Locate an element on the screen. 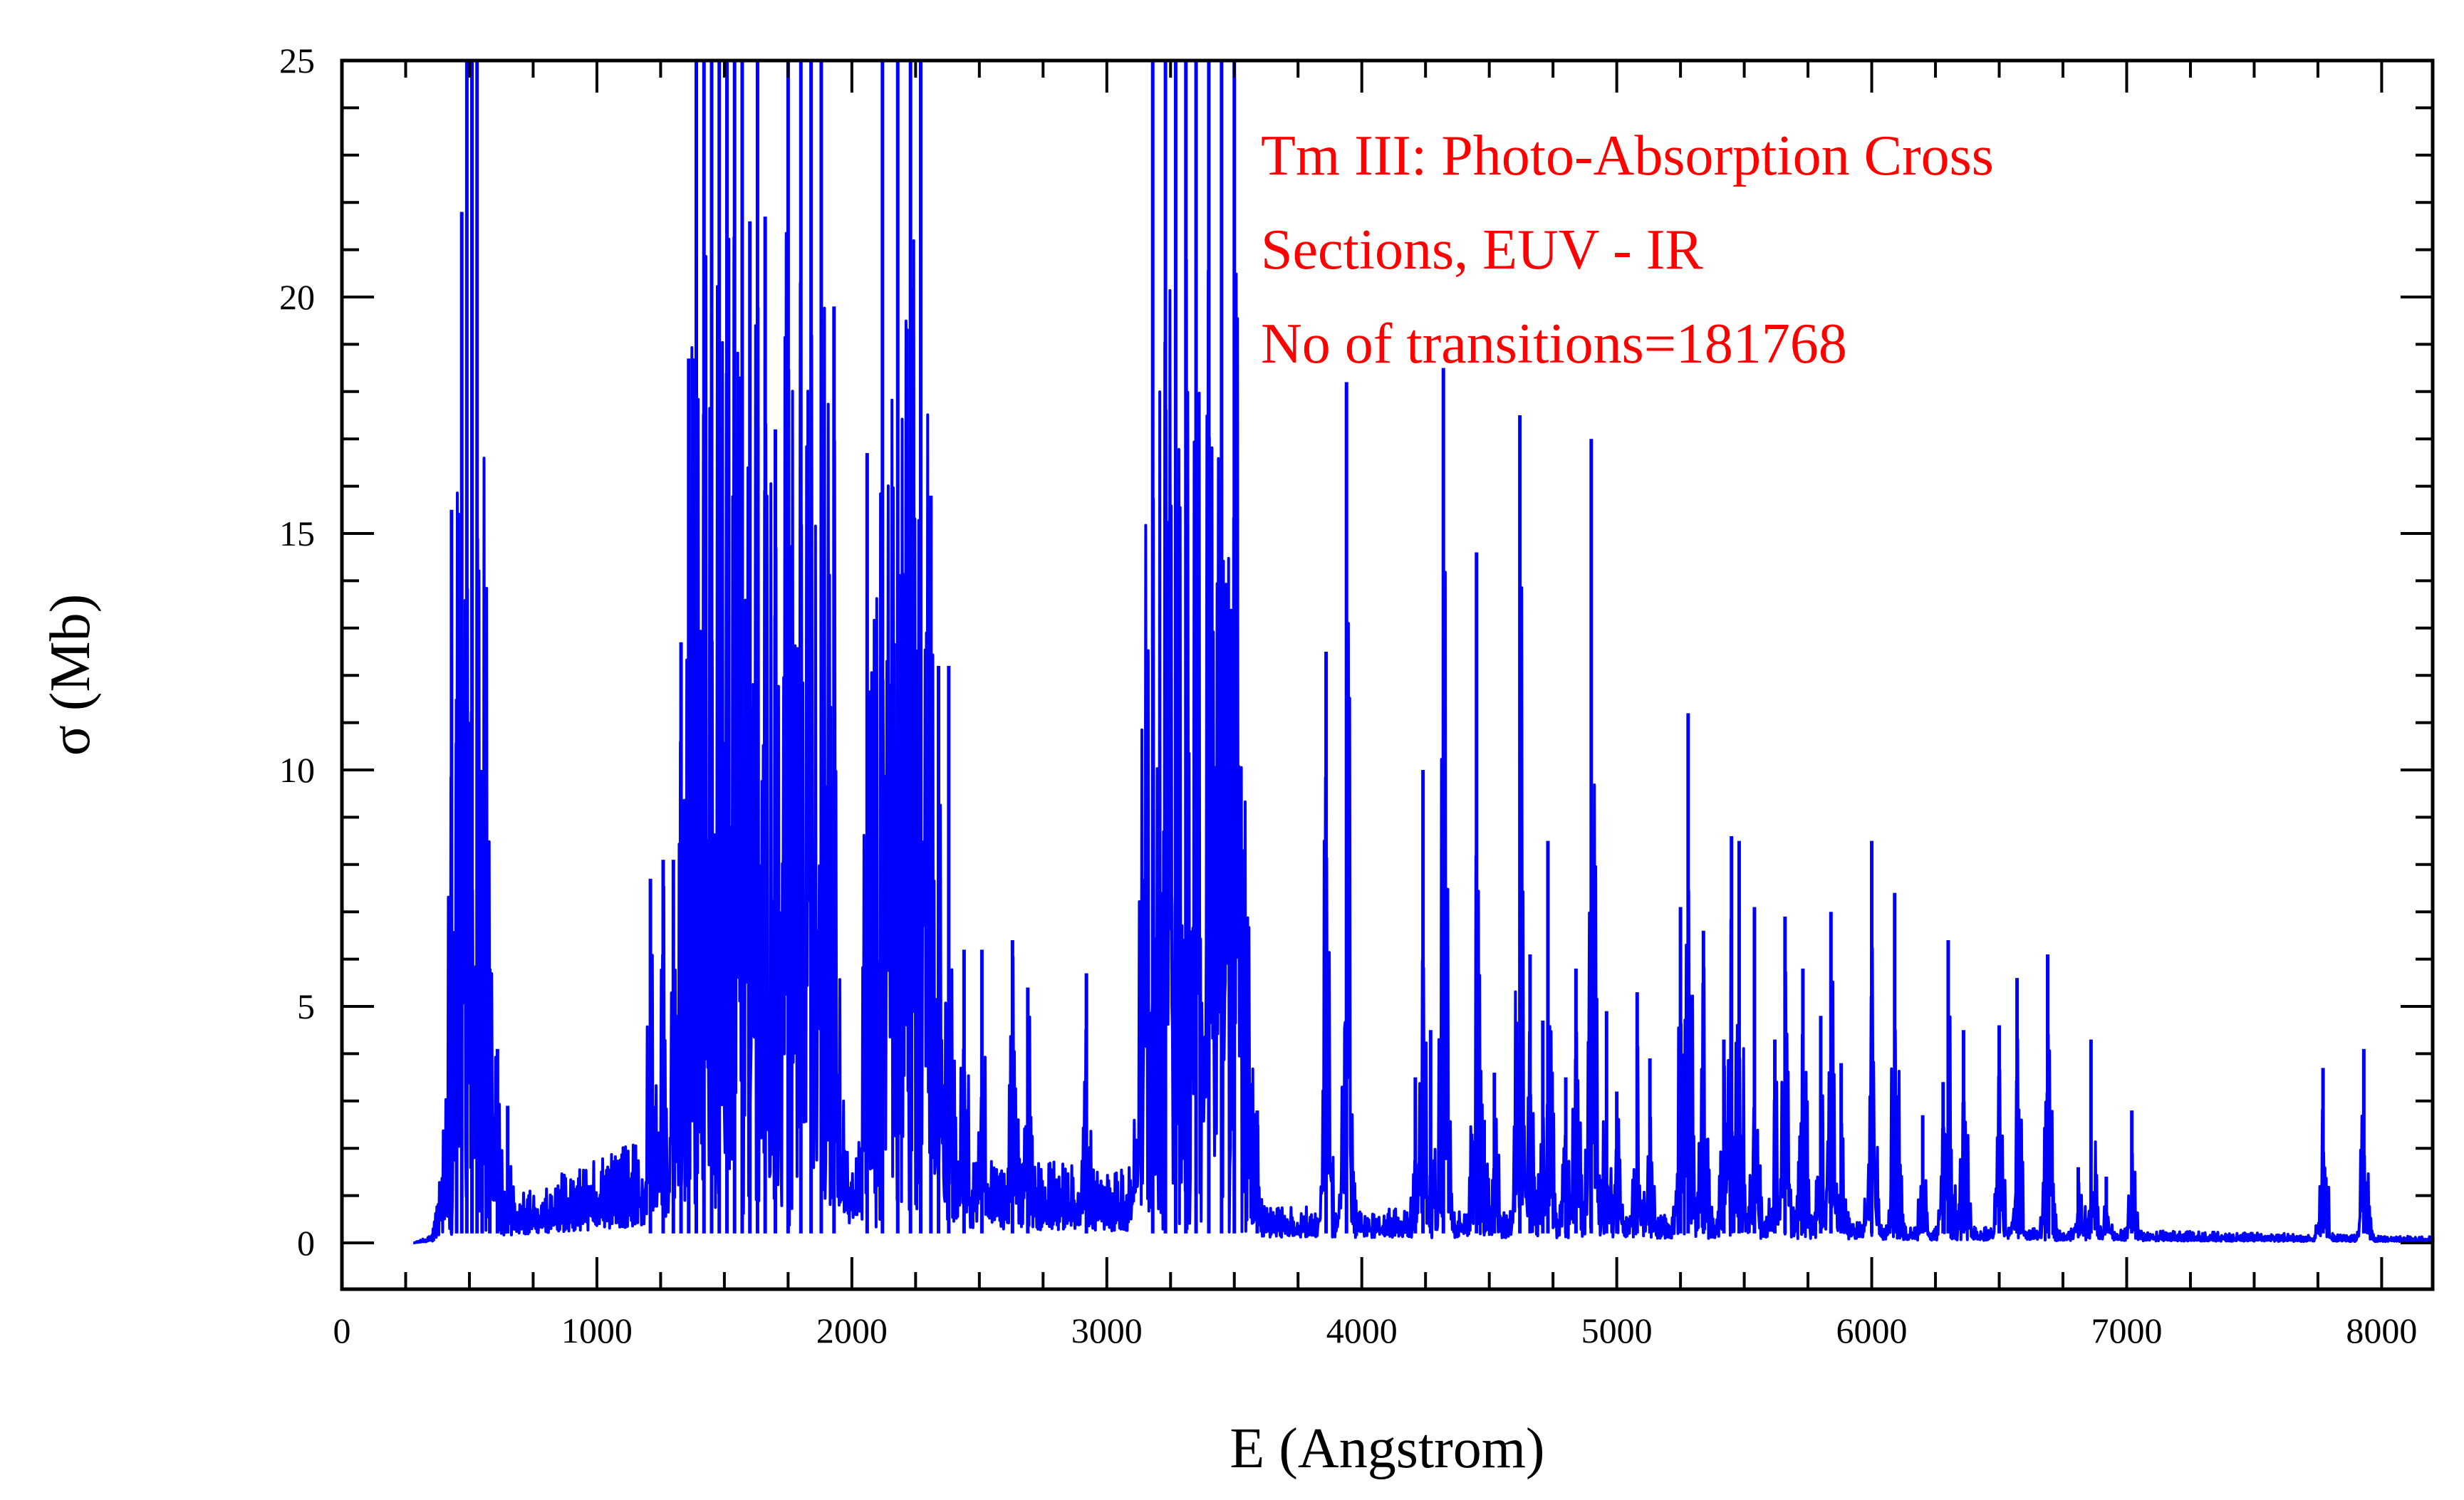 The image size is (2464, 1500). y-tick-label: 5 is located at coordinates (306, 1006).